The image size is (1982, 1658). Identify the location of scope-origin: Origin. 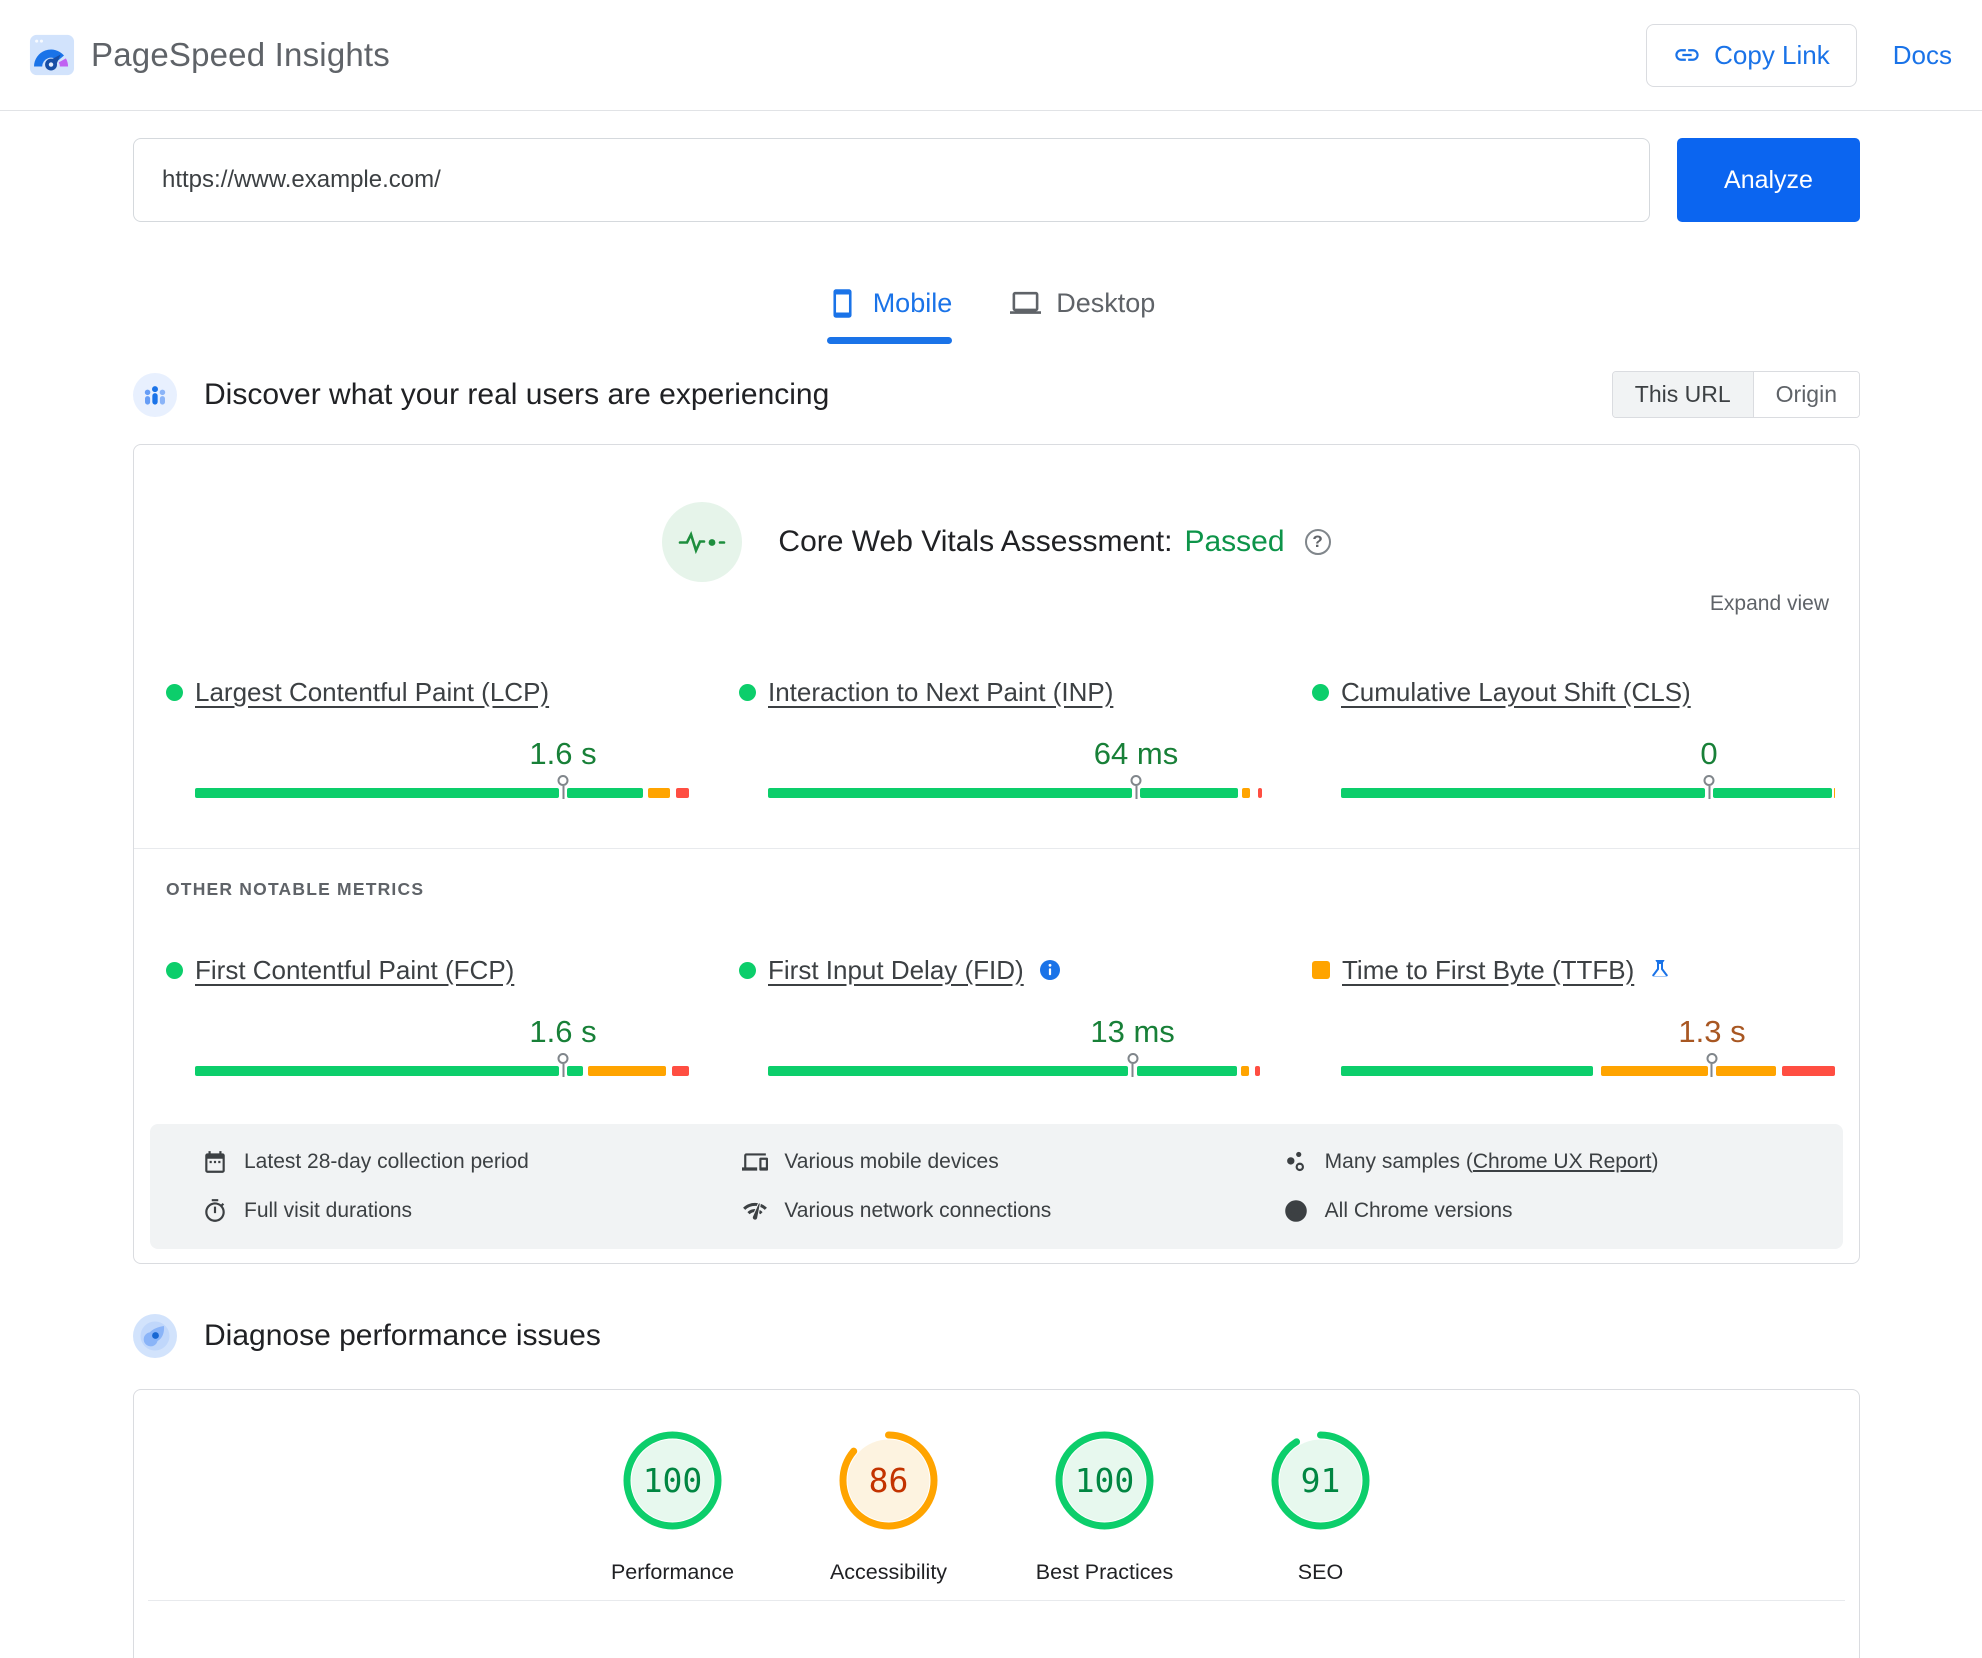
(1805, 394).